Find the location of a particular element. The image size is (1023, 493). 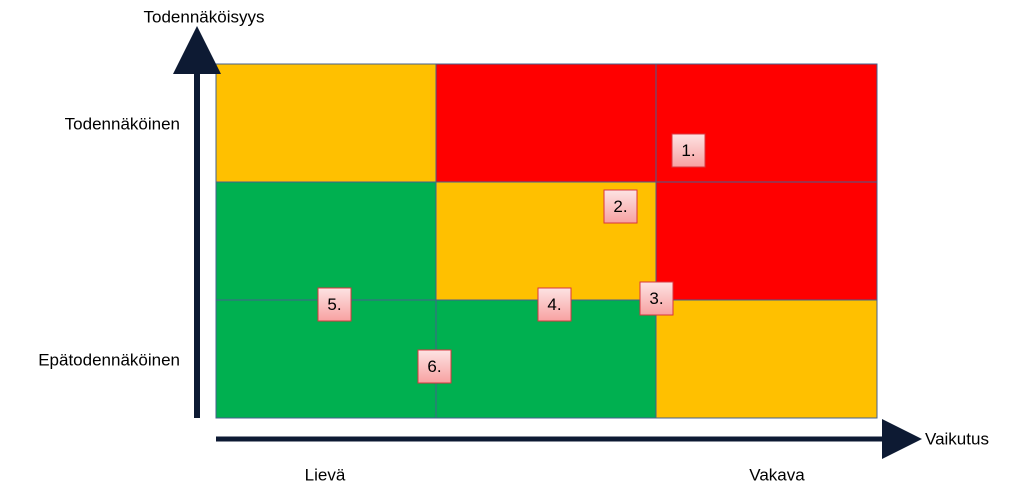

x-axis-label: Vaikutus is located at coordinates (957, 438).